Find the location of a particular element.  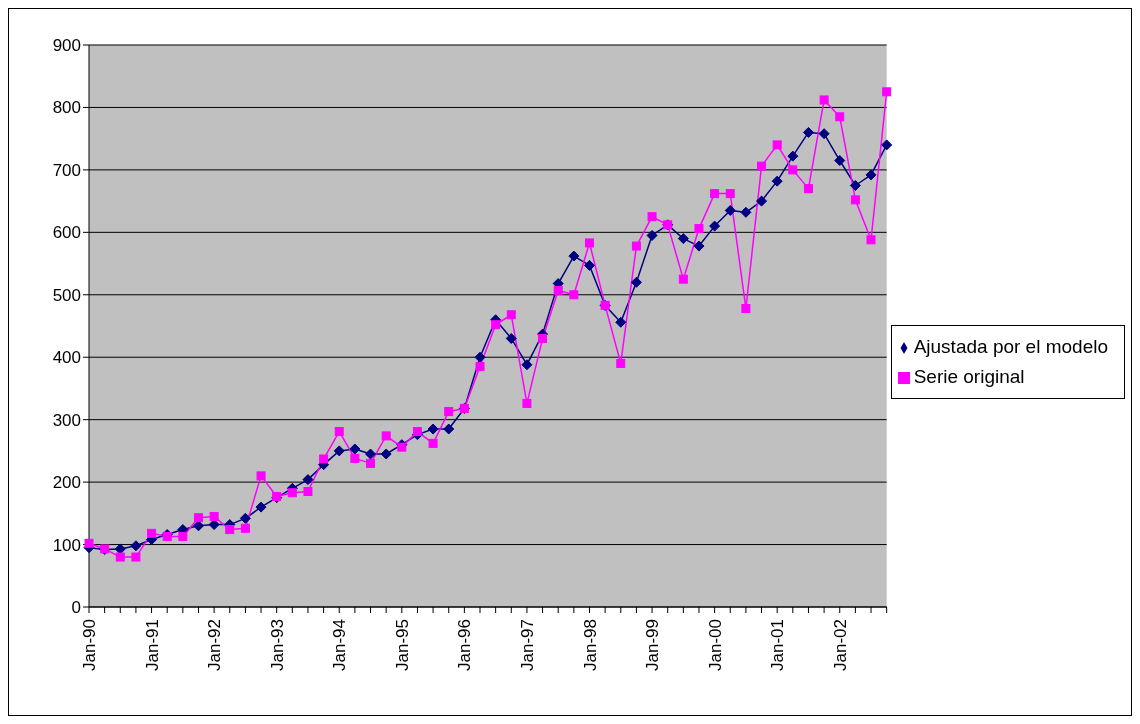

legend-label: Serie original is located at coordinates (969, 376).